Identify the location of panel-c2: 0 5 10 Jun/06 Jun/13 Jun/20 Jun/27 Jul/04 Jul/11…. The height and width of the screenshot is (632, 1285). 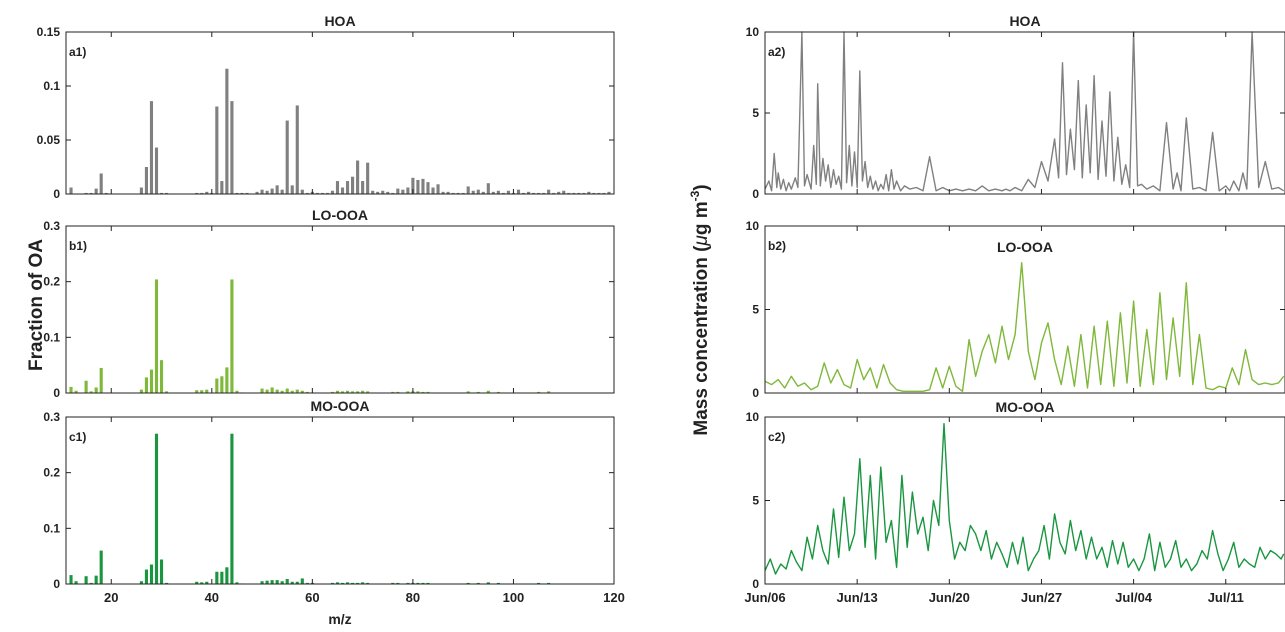
(1014, 502).